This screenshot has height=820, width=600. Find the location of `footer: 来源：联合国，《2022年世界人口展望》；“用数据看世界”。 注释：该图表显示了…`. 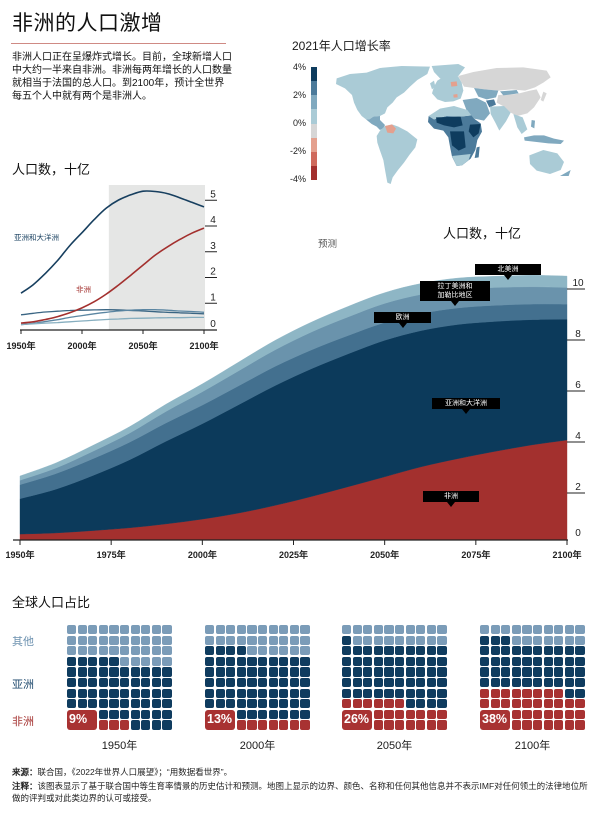

footer: 来源：联合国，《2022年世界人口展望》；“用数据看世界”。 注释：该图表显示了… is located at coordinates (300, 785).